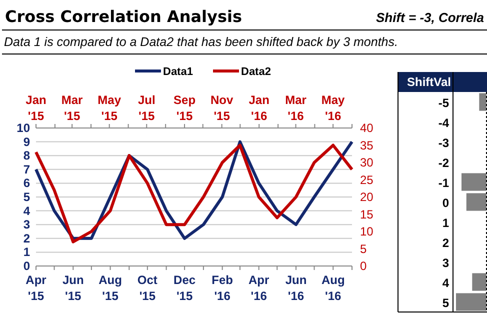 This screenshot has height=320, width=487. What do you see at coordinates (110, 288) in the screenshot?
I see `x-tick-label: Aug '15` at bounding box center [110, 288].